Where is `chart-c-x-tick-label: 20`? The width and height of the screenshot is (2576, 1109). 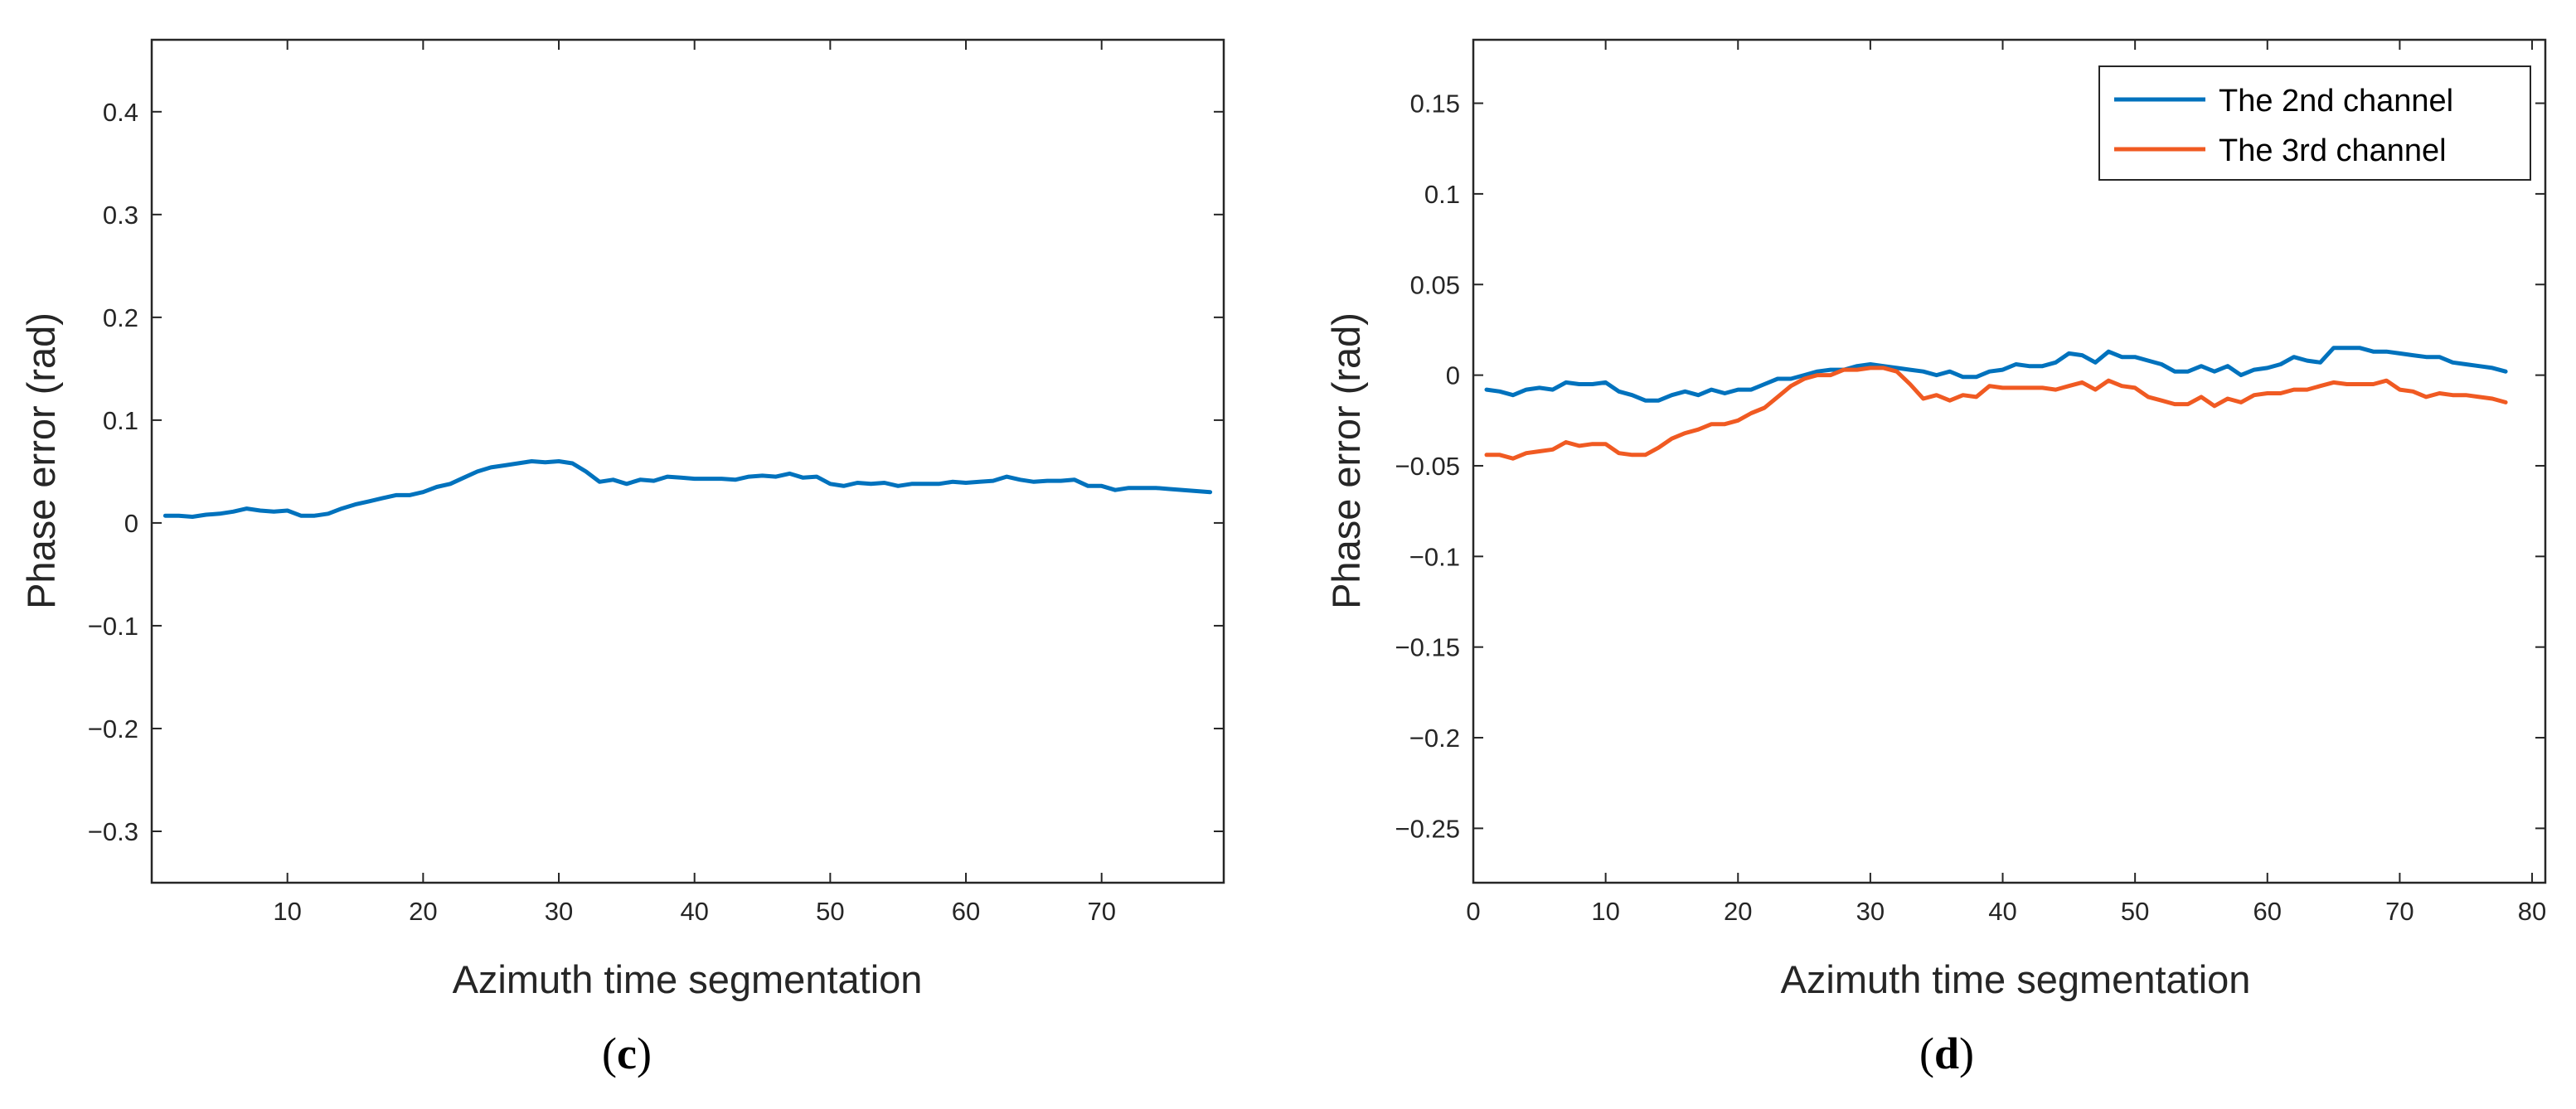
chart-c-x-tick-label: 20 is located at coordinates (423, 912).